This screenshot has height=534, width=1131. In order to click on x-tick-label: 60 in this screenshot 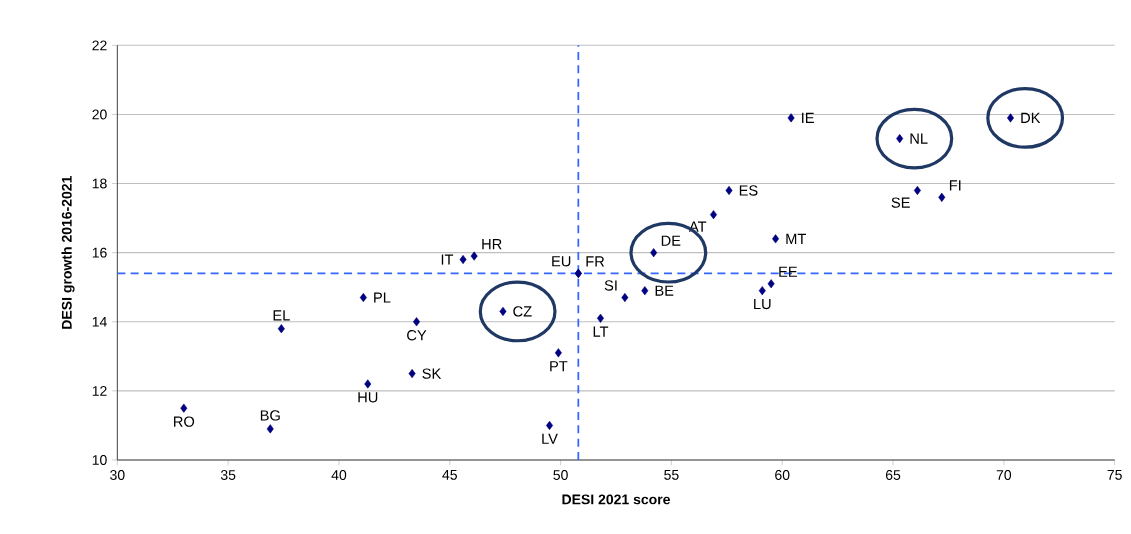, I will do `click(782, 475)`.